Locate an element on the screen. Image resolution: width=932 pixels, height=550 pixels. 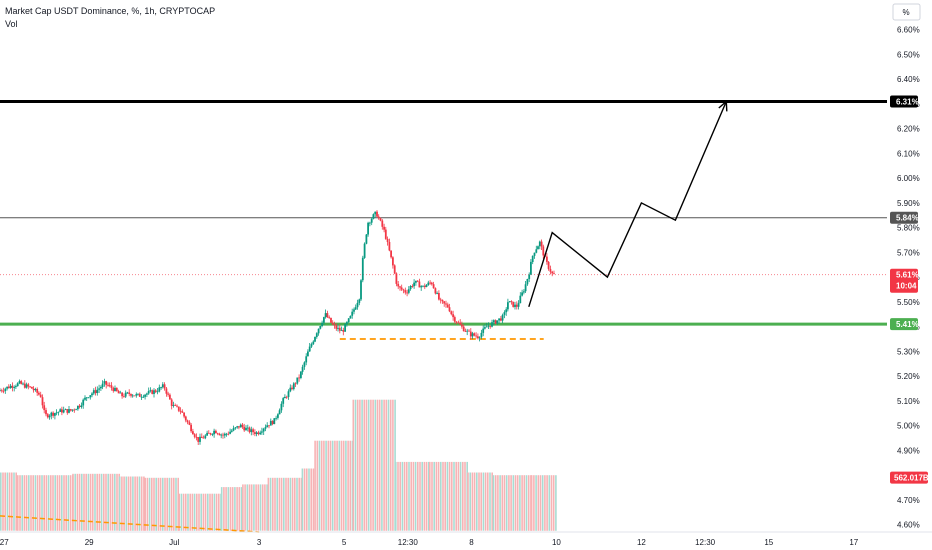
x-axis-ticks: 27 29 Jul 3 5 12:30 8 10 12 12:30 15 17 is located at coordinates (429, 542).